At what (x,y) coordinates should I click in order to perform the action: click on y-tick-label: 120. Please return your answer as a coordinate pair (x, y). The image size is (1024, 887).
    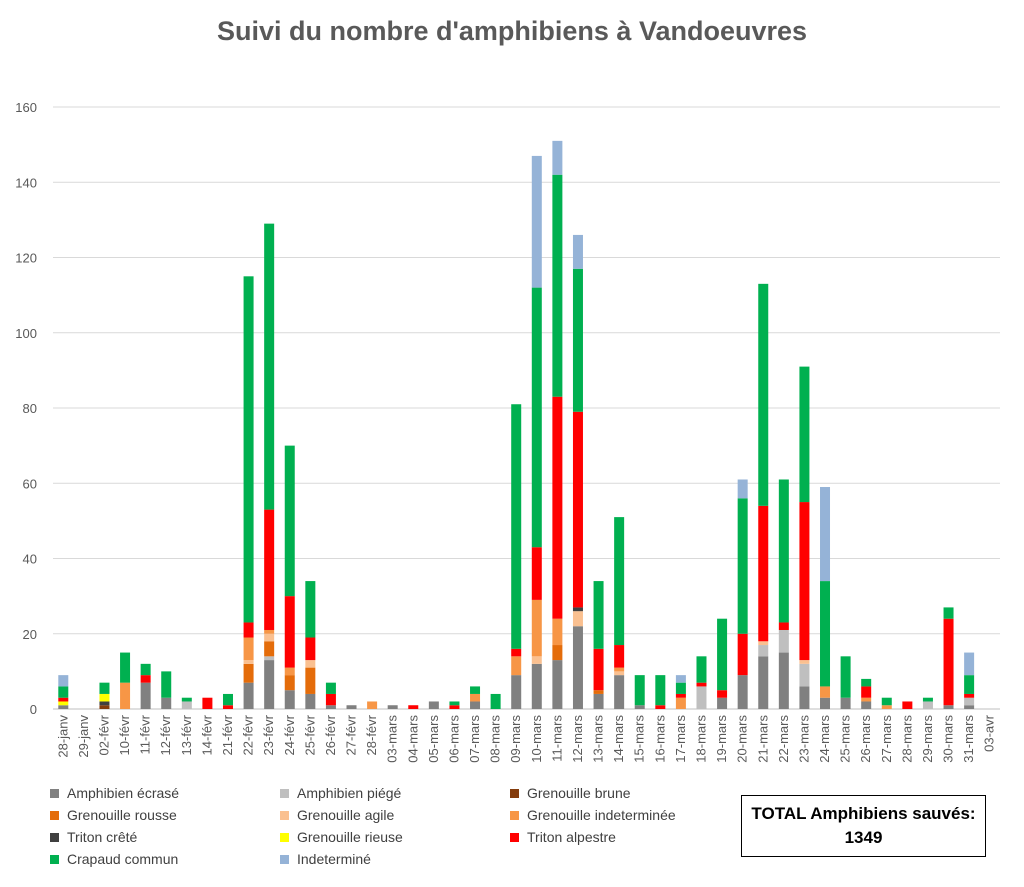
    Looking at the image, I should click on (26, 258).